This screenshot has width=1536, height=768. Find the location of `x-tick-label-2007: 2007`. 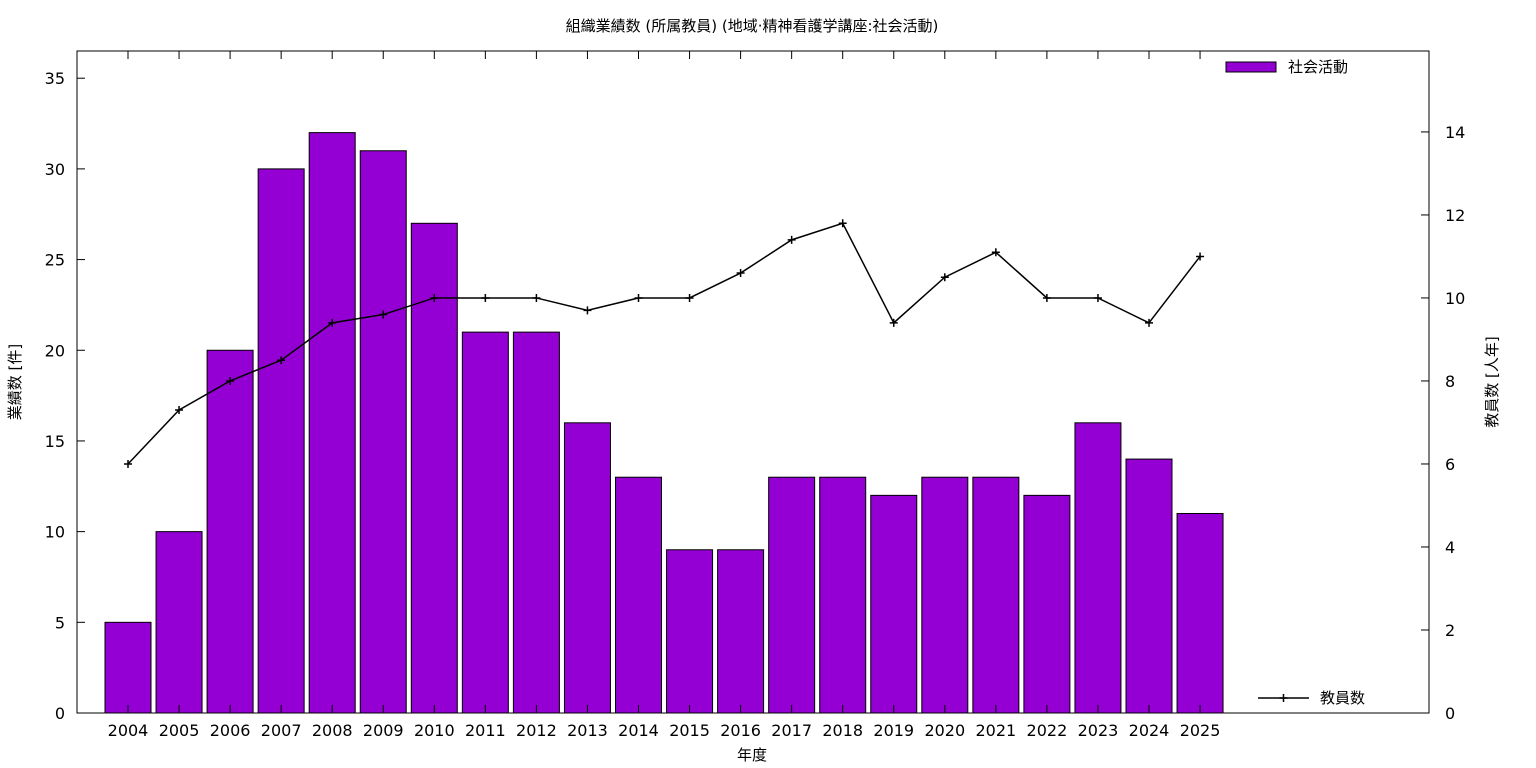

x-tick-label-2007: 2007 is located at coordinates (281, 730).